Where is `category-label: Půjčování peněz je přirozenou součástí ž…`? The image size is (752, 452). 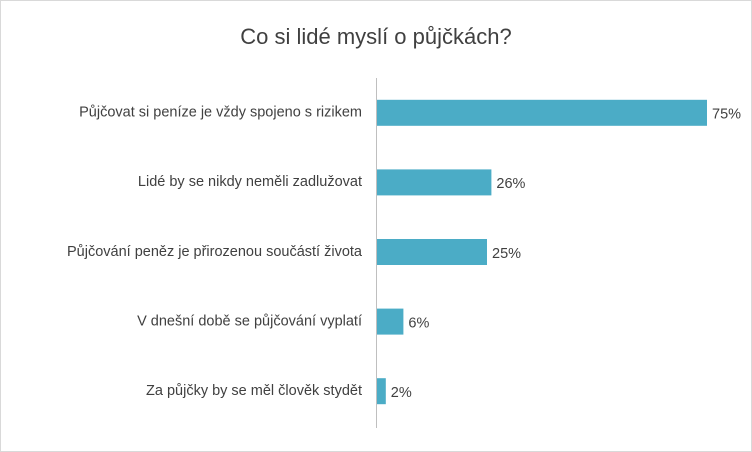 category-label: Půjčování peněz je přirozenou součástí ž… is located at coordinates (215, 252).